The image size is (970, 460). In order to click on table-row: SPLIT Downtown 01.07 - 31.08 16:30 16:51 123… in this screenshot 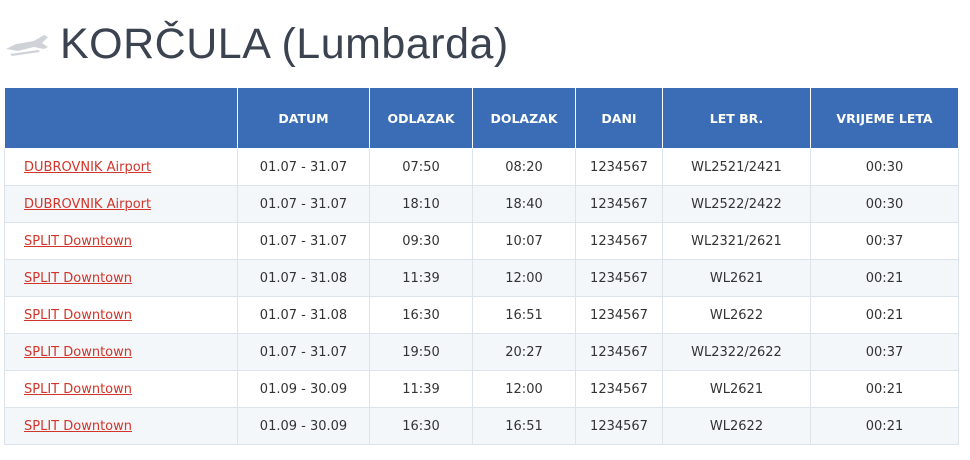, I will do `click(481, 315)`.